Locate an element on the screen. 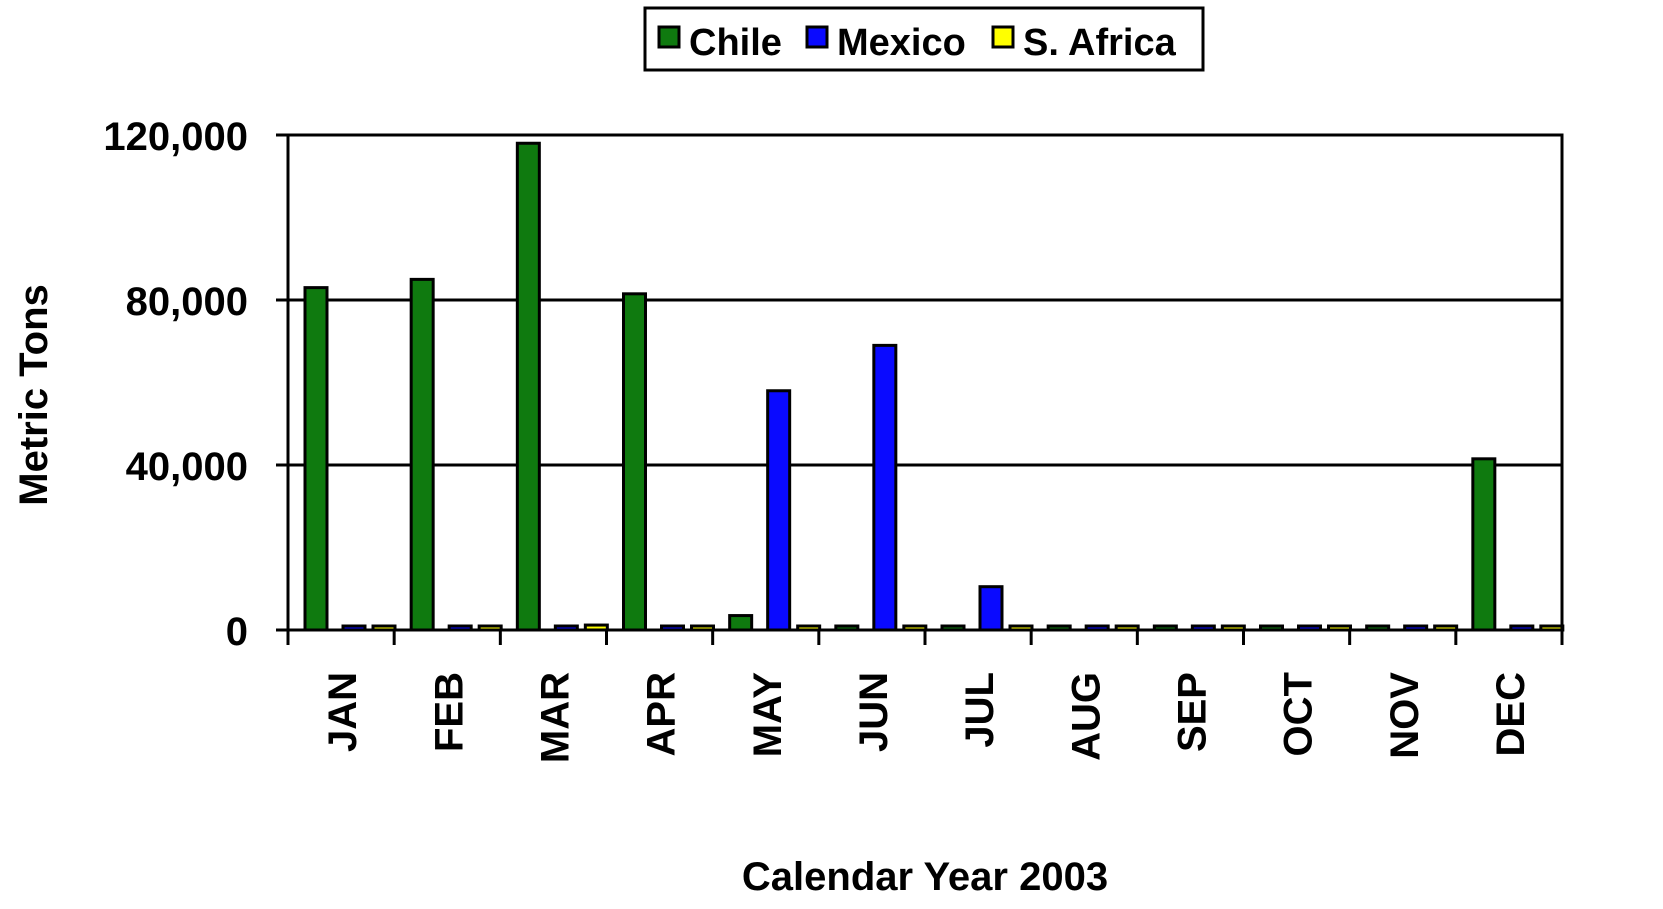 This screenshot has height=909, width=1663. x-tick-label: NOV is located at coordinates (1405, 715).